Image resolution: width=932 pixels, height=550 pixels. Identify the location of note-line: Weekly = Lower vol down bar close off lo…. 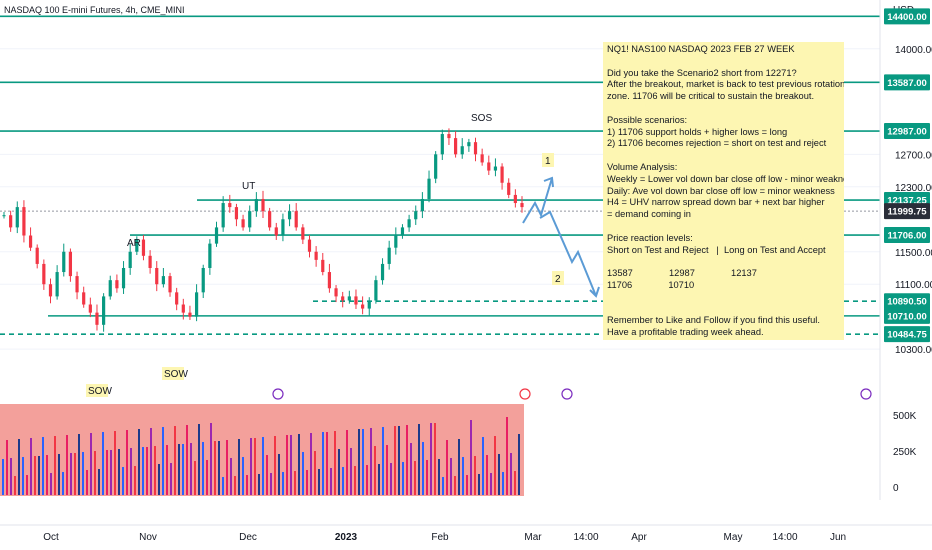
(725, 178).